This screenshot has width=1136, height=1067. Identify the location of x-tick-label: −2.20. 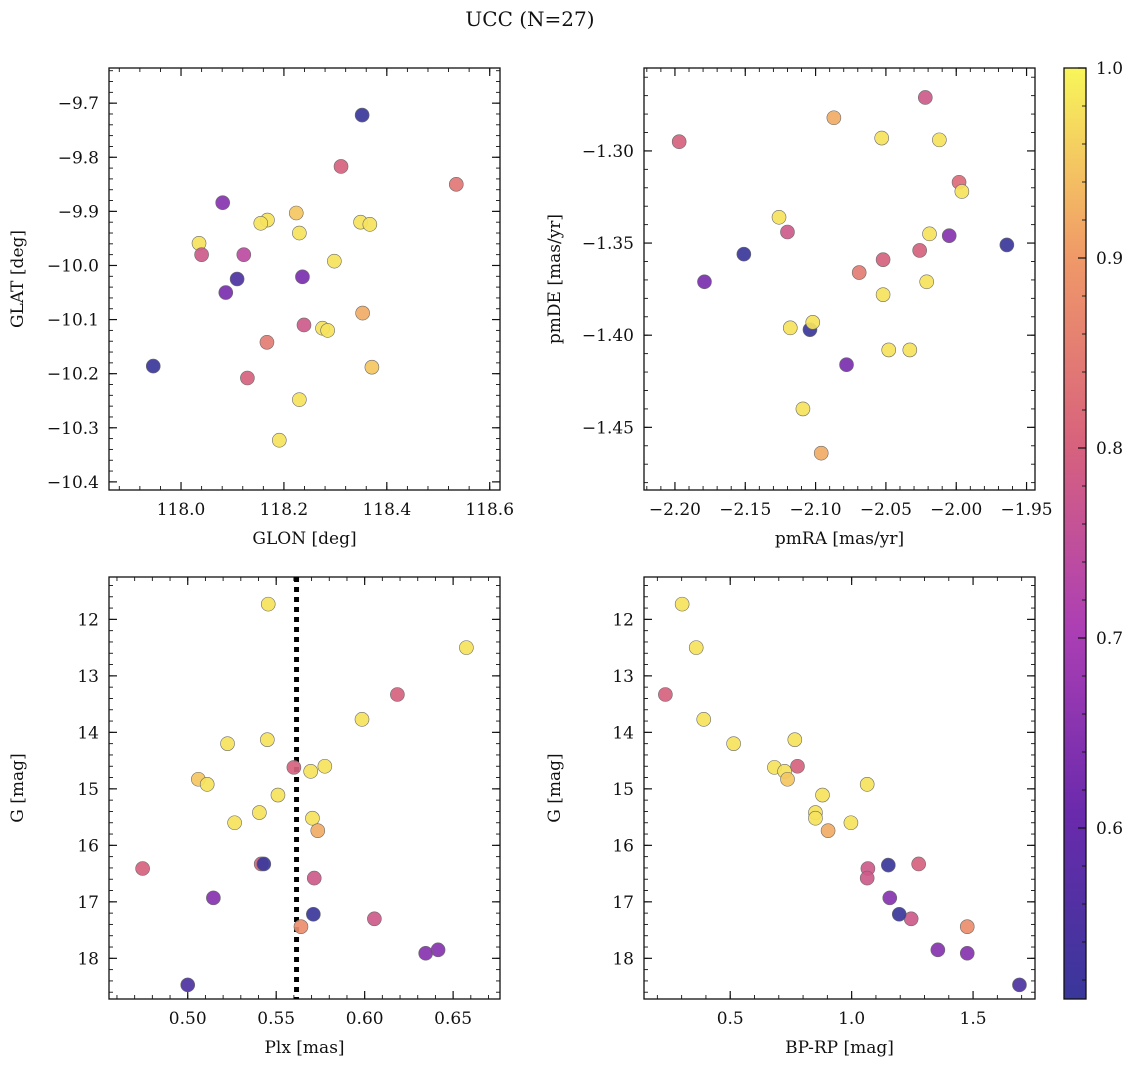
(675, 510).